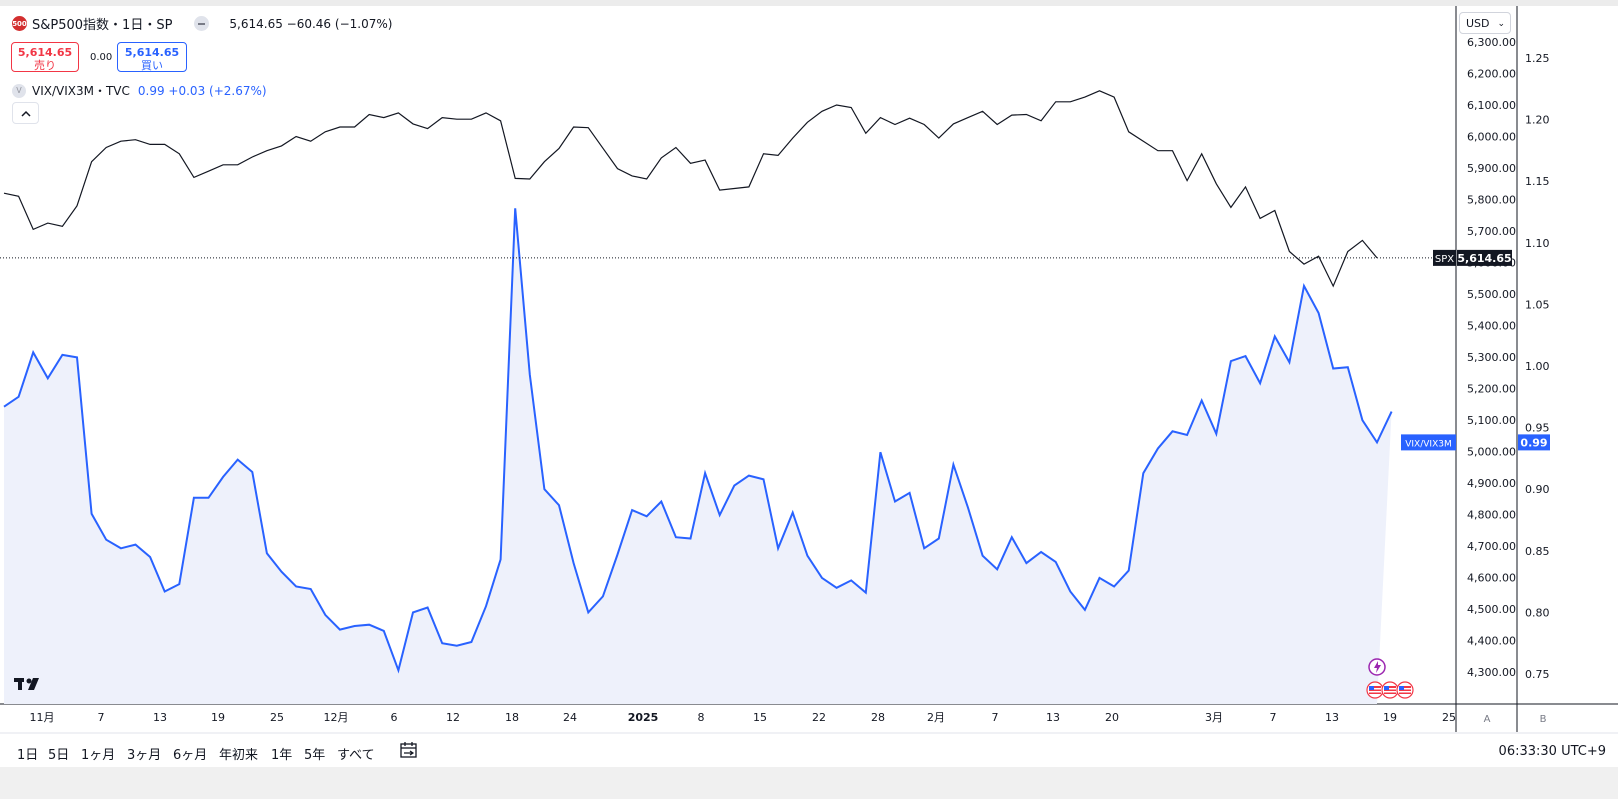  I want to click on bottom-border, so click(809, 783).